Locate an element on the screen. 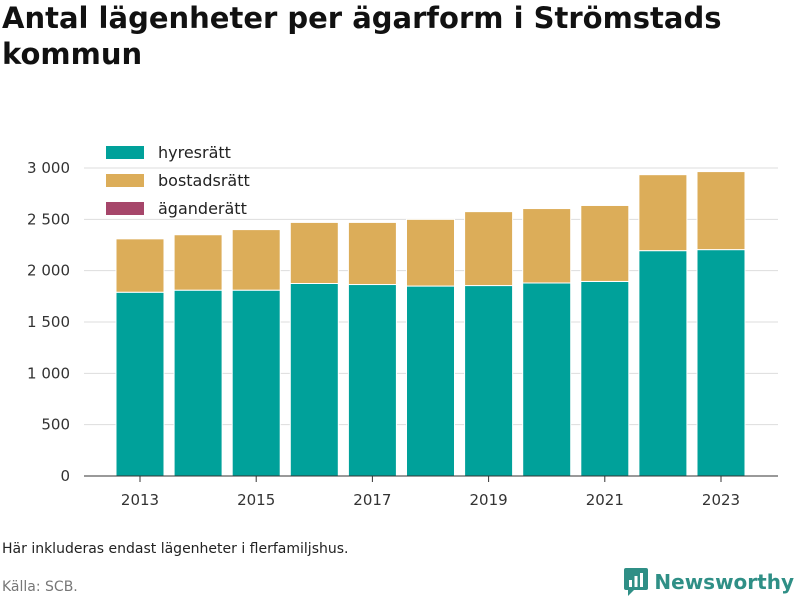 This screenshot has height=600, width=800. legend: hyresrätt bostadsrätt äganderätt is located at coordinates (178, 180).